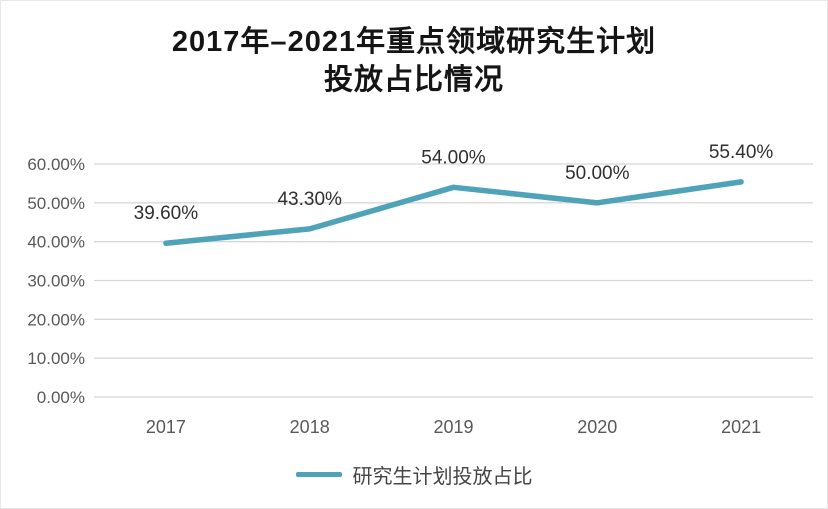 The height and width of the screenshot is (509, 828). What do you see at coordinates (56, 203) in the screenshot?
I see `y-axis-tick-label: 50.00%` at bounding box center [56, 203].